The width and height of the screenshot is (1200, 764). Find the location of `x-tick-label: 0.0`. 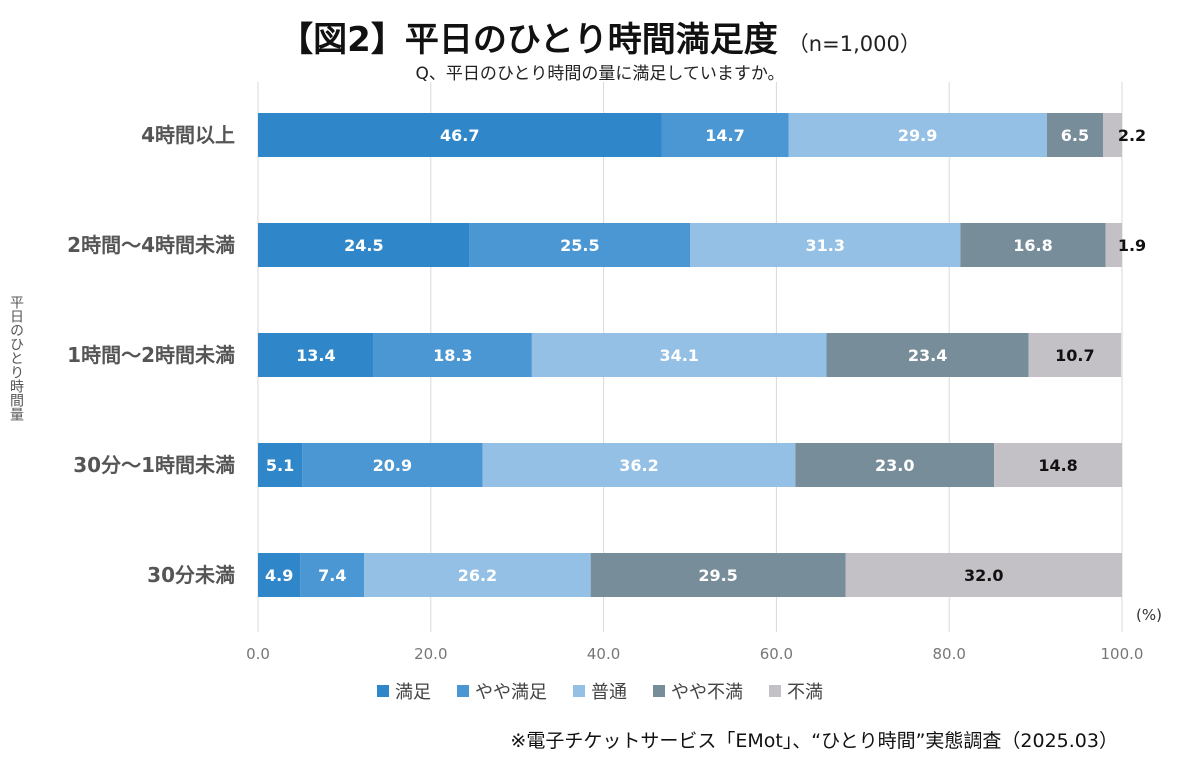

x-tick-label: 0.0 is located at coordinates (258, 654).